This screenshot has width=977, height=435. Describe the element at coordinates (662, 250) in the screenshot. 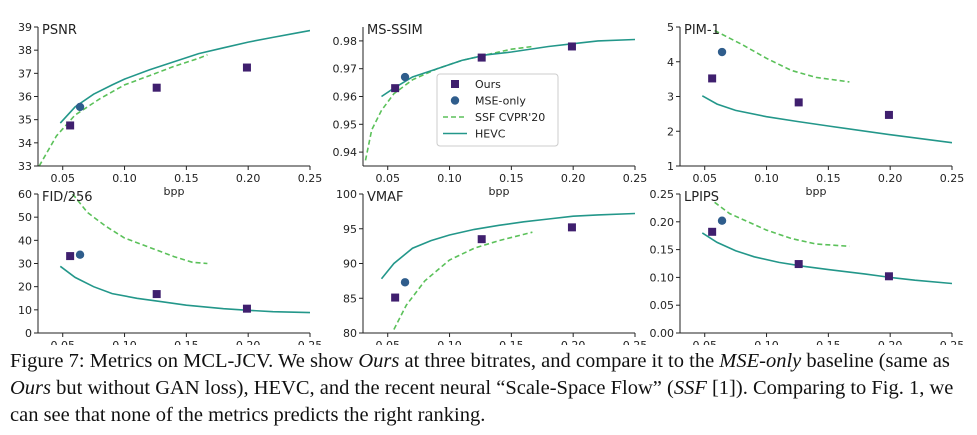

I see `y-tick-label: 0.15` at that location.